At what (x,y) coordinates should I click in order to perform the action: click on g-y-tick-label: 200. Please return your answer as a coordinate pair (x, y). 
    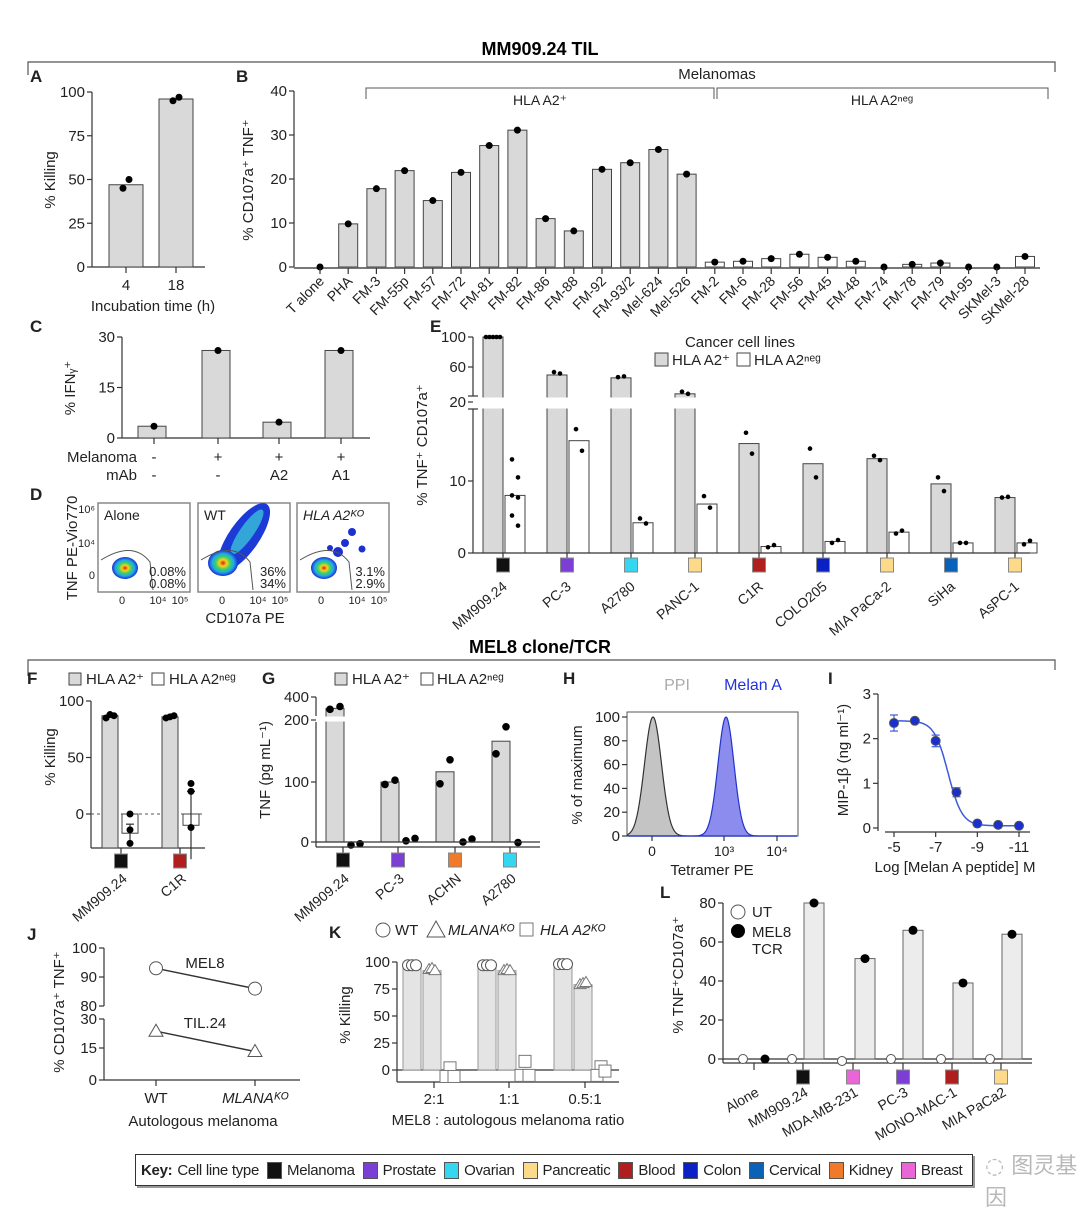
    Looking at the image, I should click on (296, 720).